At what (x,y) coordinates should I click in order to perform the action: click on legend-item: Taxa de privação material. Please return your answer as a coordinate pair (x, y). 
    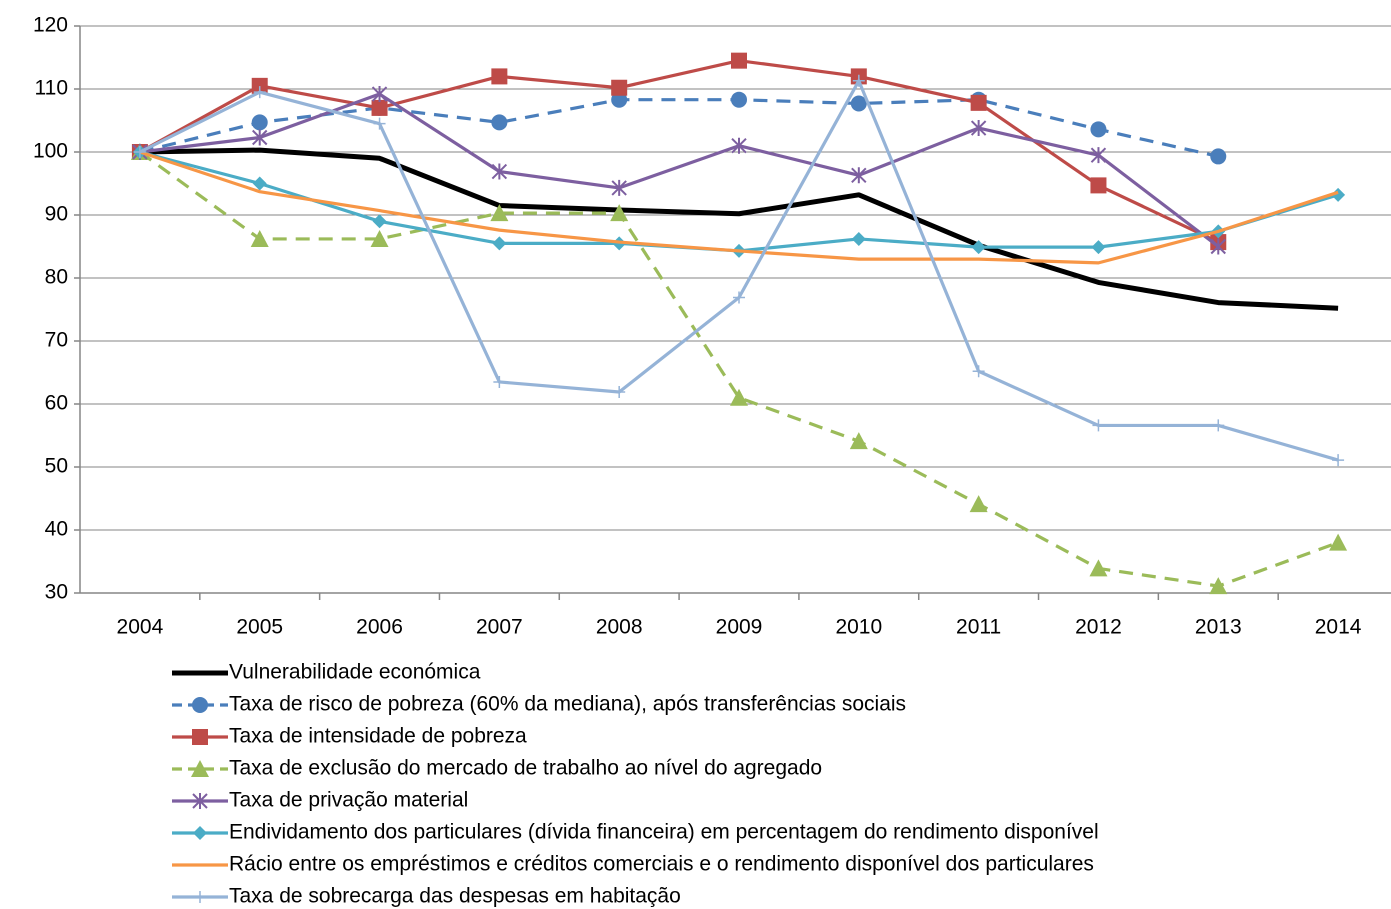
    Looking at the image, I should click on (320, 800).